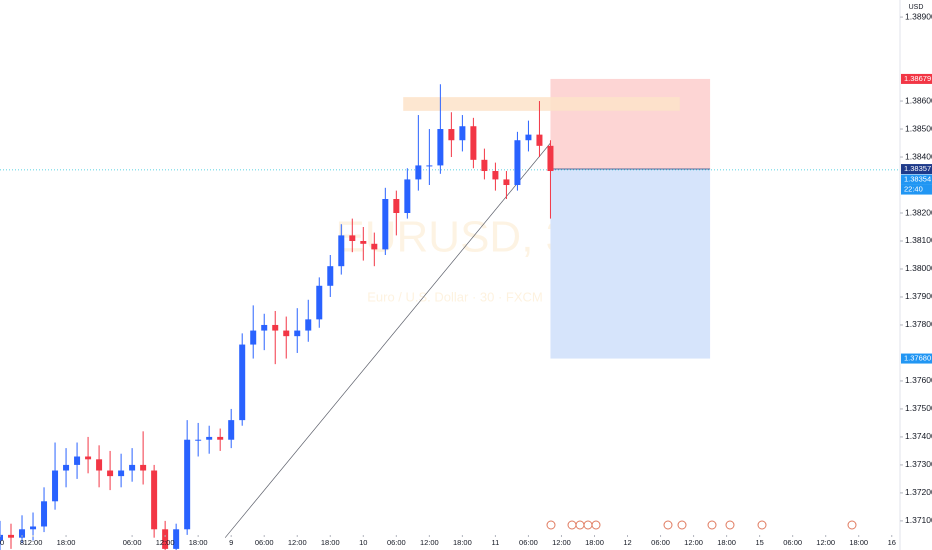 The height and width of the screenshot is (550, 932). Describe the element at coordinates (913, 189) in the screenshot. I see `countdown-label: 22:40` at that location.